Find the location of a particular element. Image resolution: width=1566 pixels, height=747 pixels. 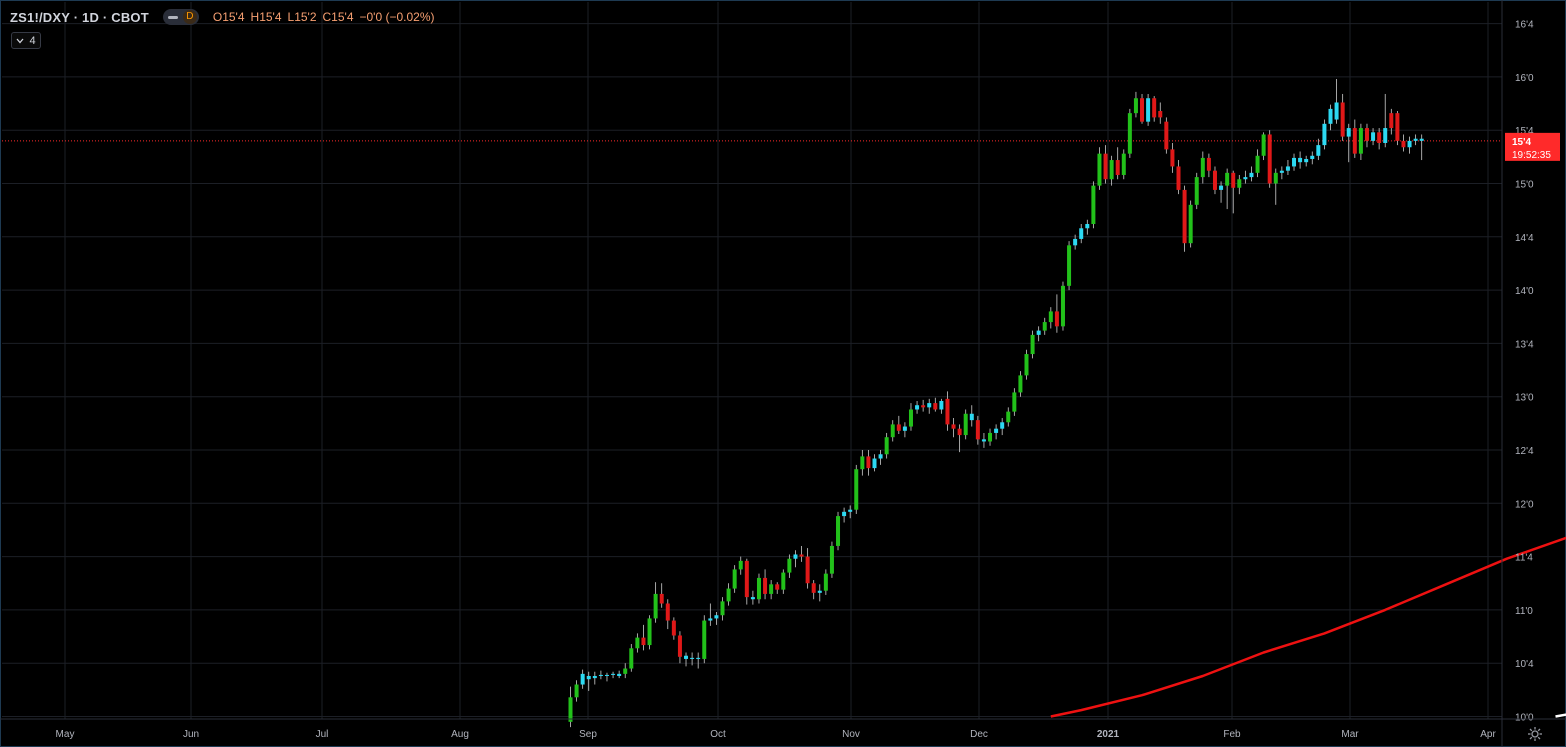

indicators-toggle-button: 4 is located at coordinates (26, 40).